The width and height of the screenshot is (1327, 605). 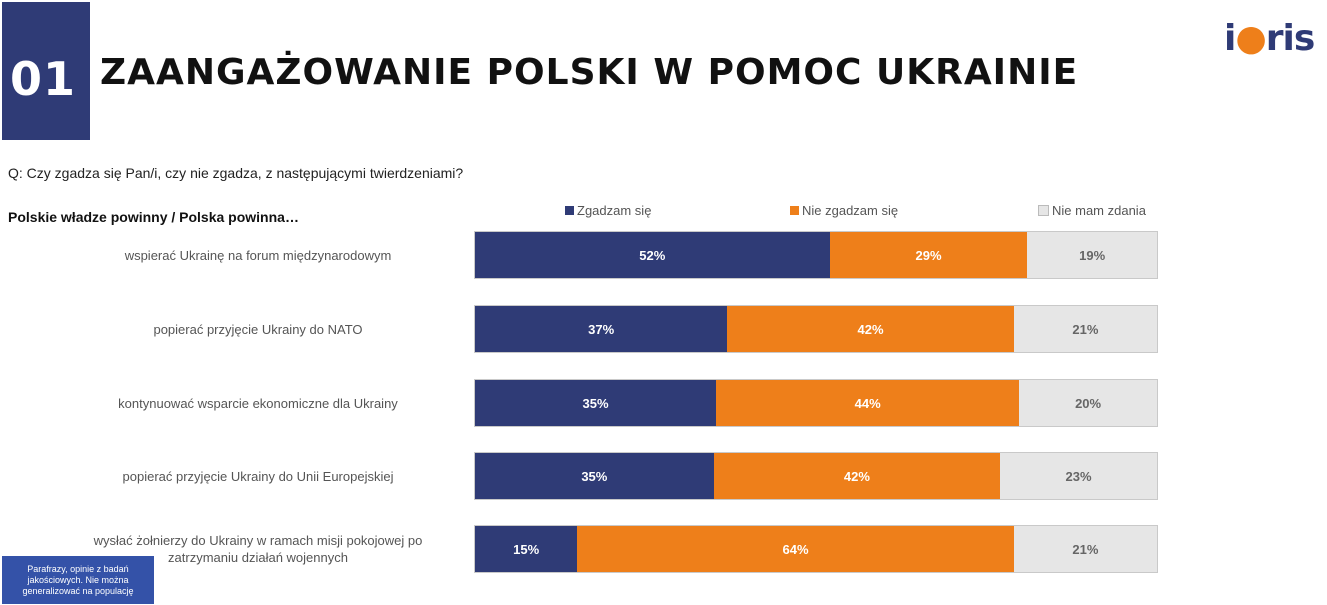 What do you see at coordinates (1269, 38) in the screenshot?
I see `ibris-logo: i●ris` at bounding box center [1269, 38].